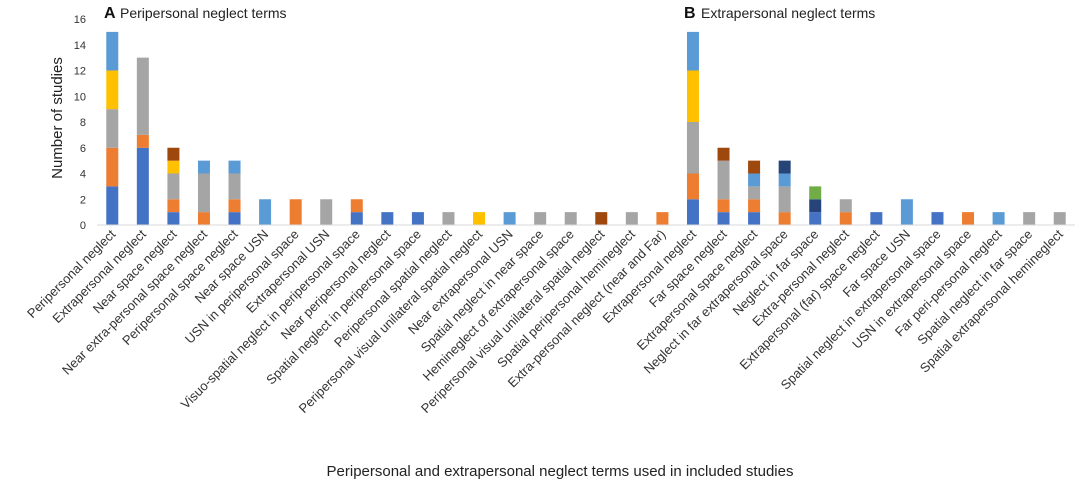 The height and width of the screenshot is (489, 1084). Describe the element at coordinates (80, 97) in the screenshot. I see `y-tick-label: 10` at that location.